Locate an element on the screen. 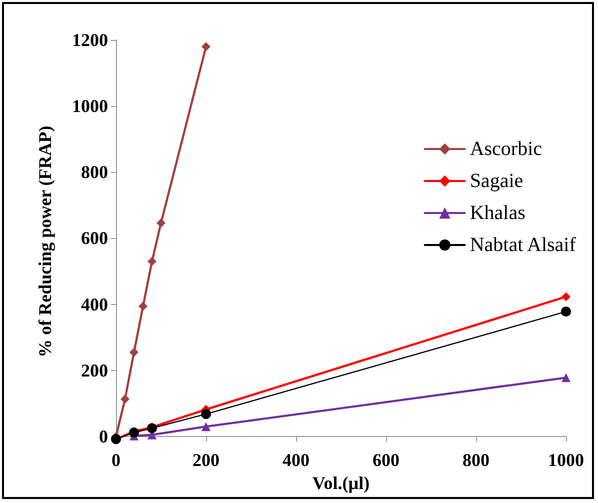 This screenshot has height=503, width=598. x-tick-label: 1000 is located at coordinates (566, 460).